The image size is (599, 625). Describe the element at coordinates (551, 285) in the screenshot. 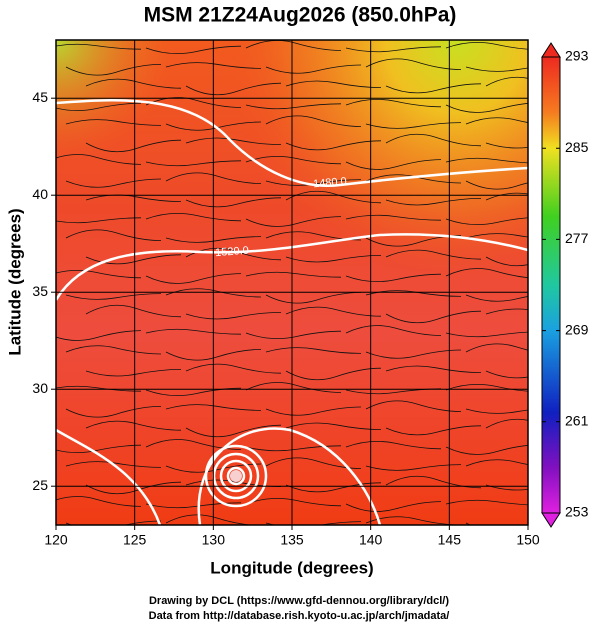

I see `colorbar` at that location.